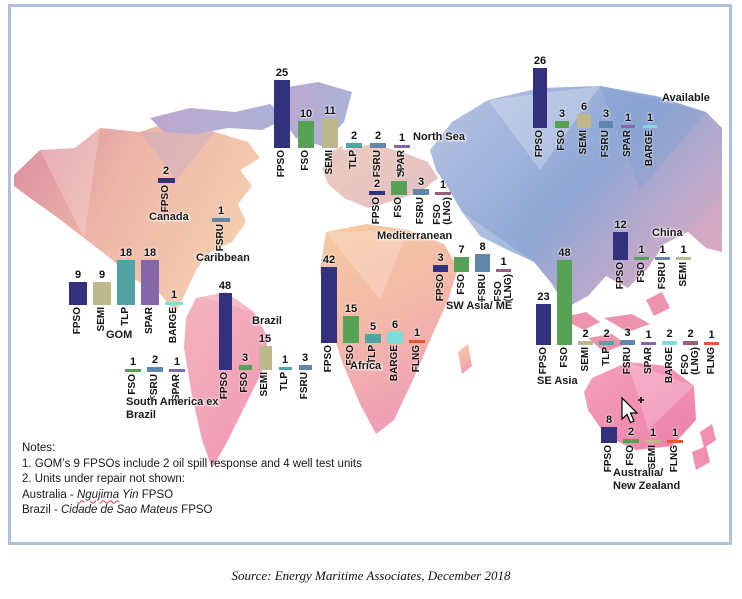  I want to click on bar-value: 10, so click(306, 114).